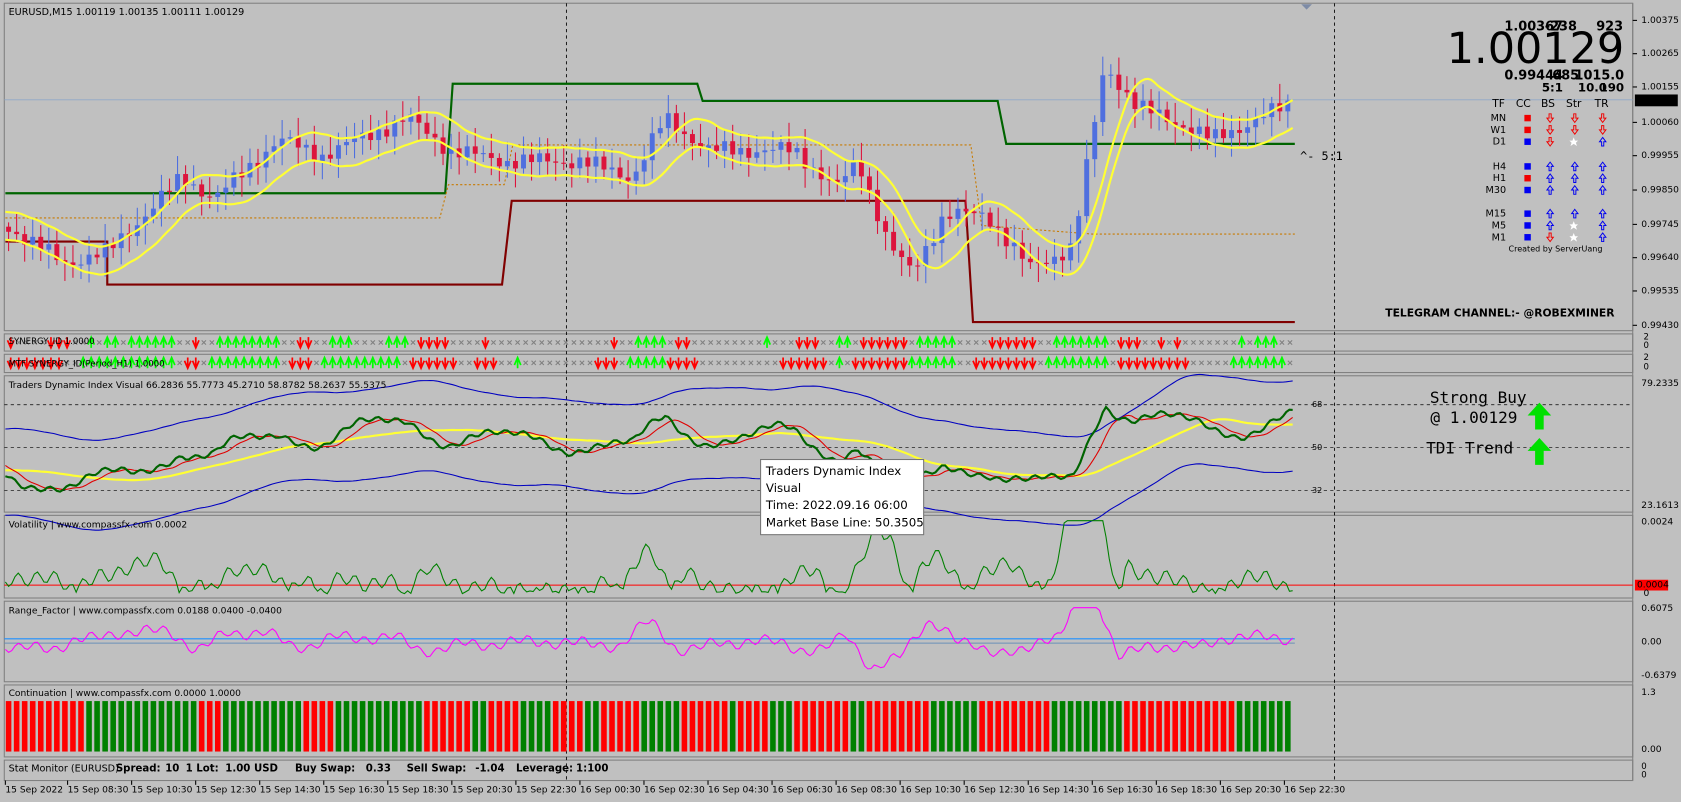 The height and width of the screenshot is (802, 1681). Describe the element at coordinates (1657, 101) in the screenshot. I see `current-price-label: 1.00129` at that location.